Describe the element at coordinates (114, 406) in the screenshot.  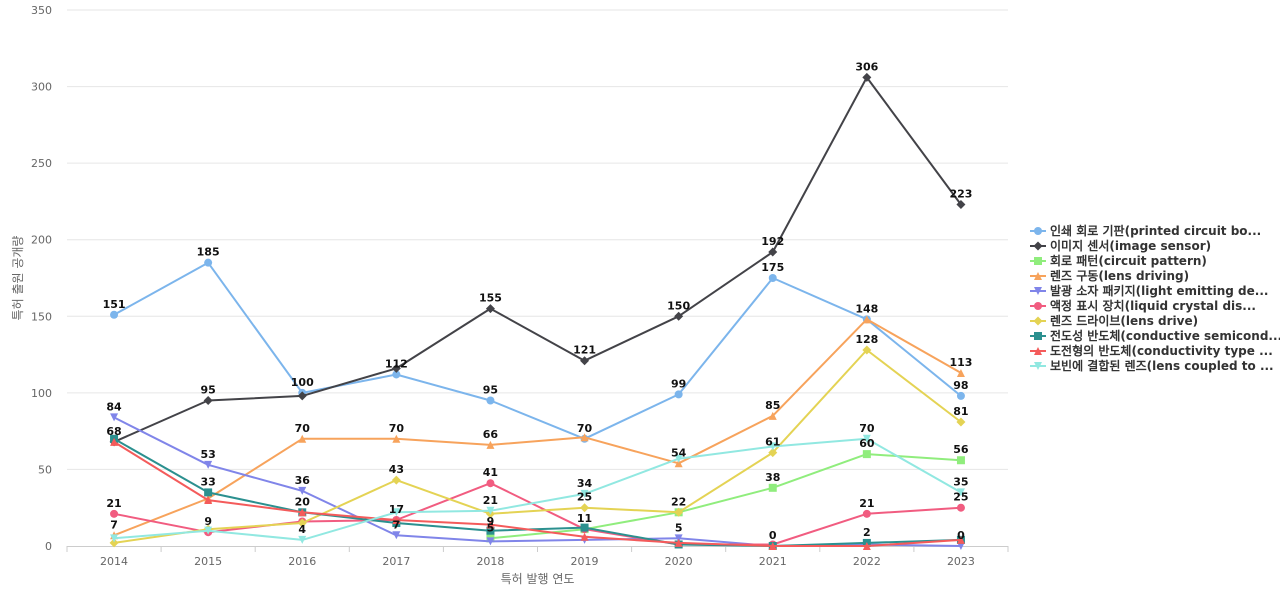
I see `data-label: 84` at that location.